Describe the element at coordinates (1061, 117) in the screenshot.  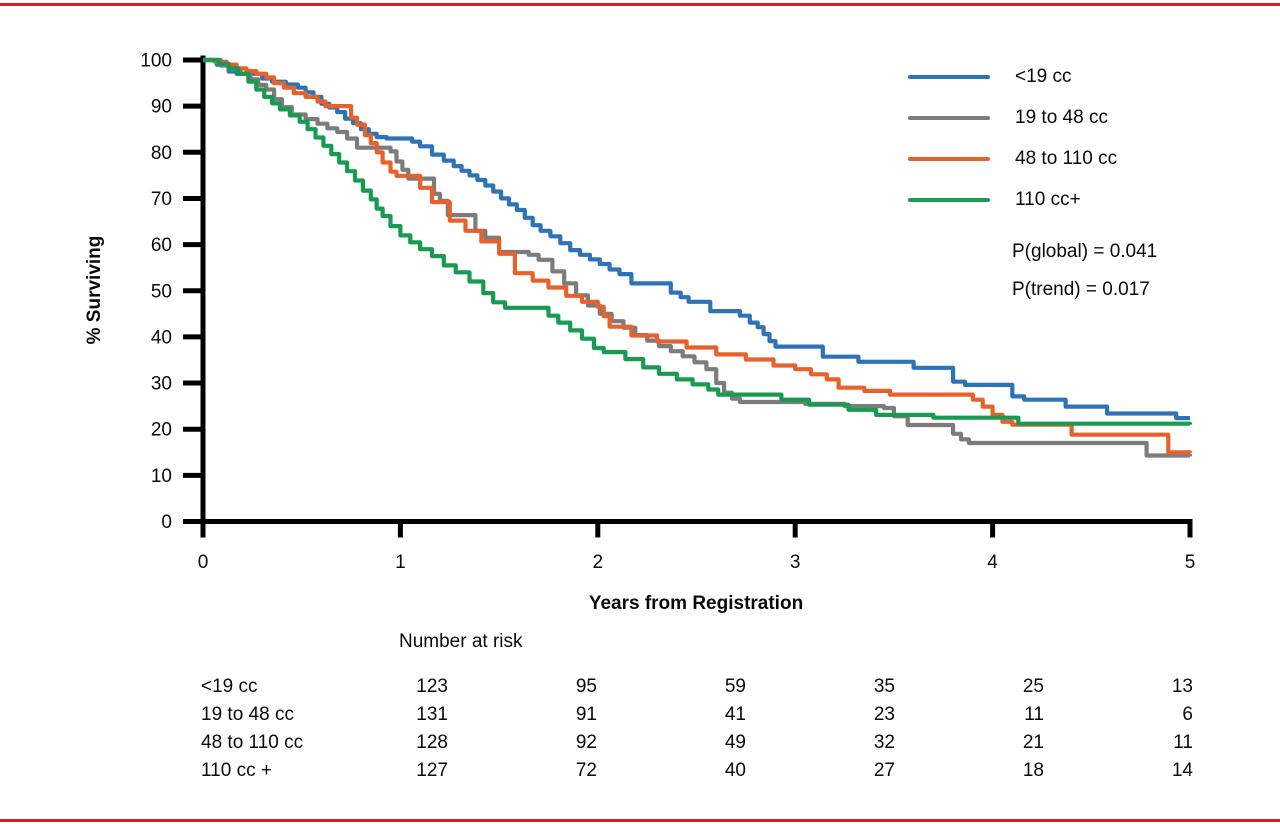
I see `legend-label: 19 to 48 cc` at that location.